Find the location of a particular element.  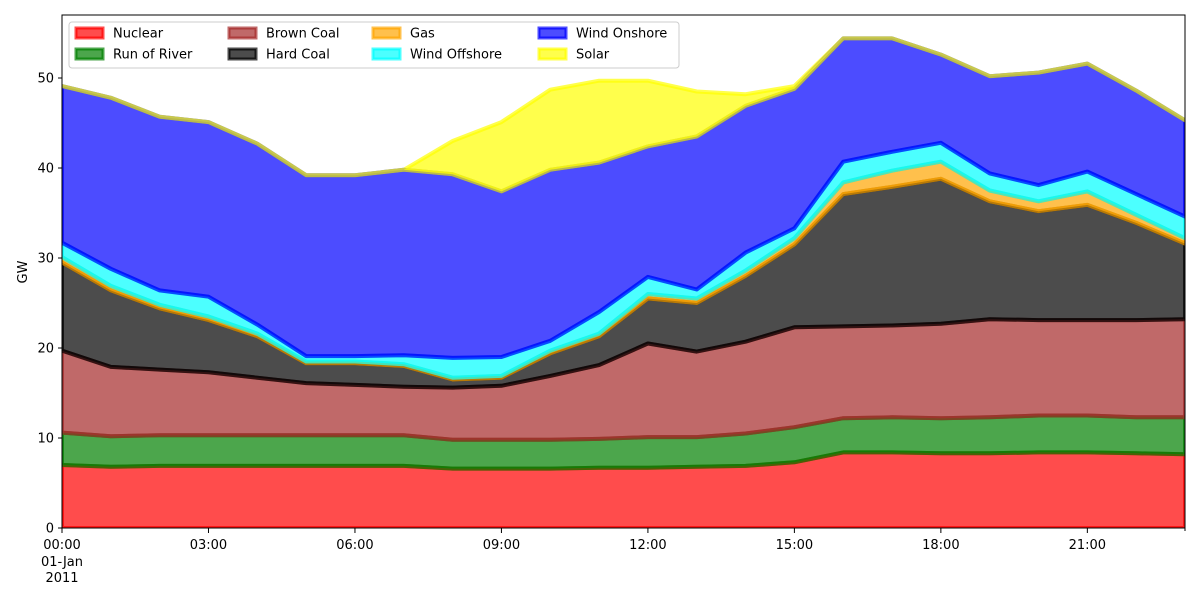

y-tick-label: 40 is located at coordinates (45, 169).